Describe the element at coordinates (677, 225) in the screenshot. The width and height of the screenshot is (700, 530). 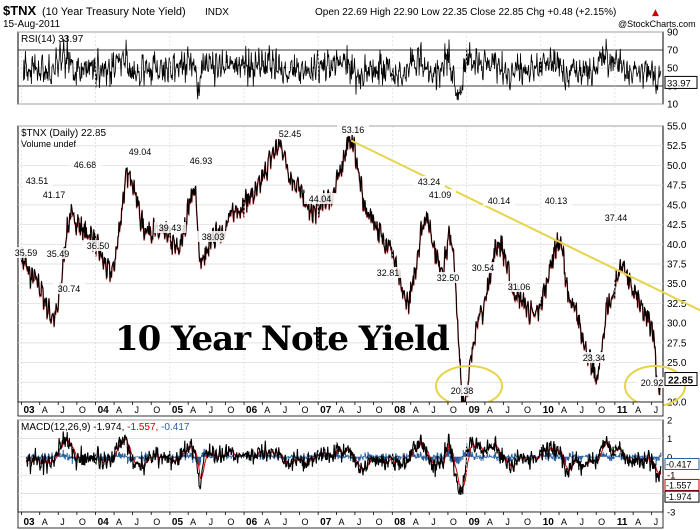
I see `price-tick-label: 42.5` at that location.